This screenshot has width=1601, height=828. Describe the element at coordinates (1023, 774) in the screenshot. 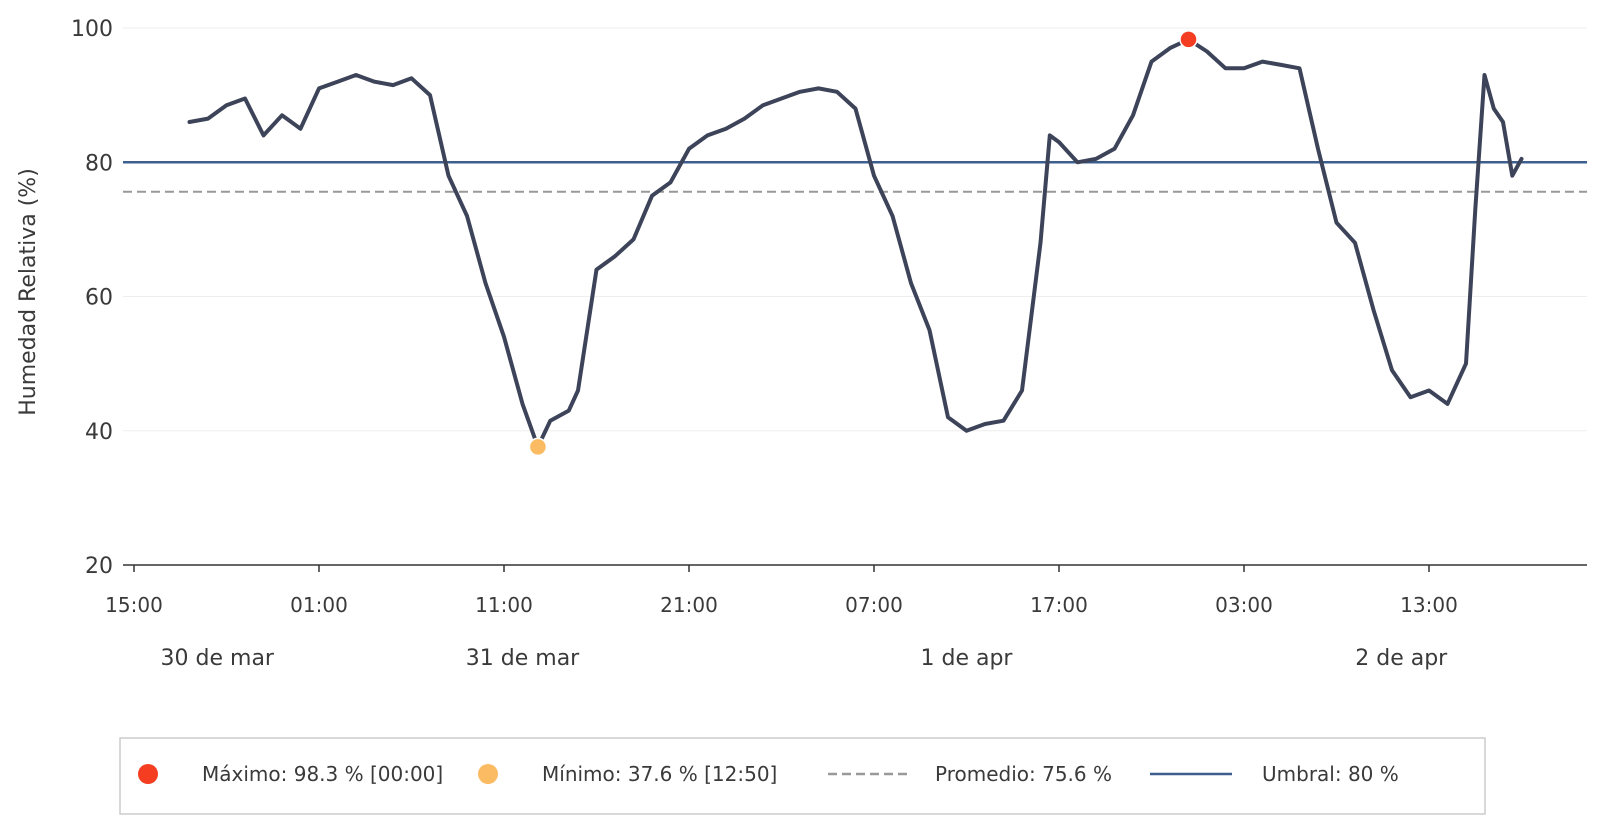

I see `legend-label: Promedio: 75.6 %` at that location.